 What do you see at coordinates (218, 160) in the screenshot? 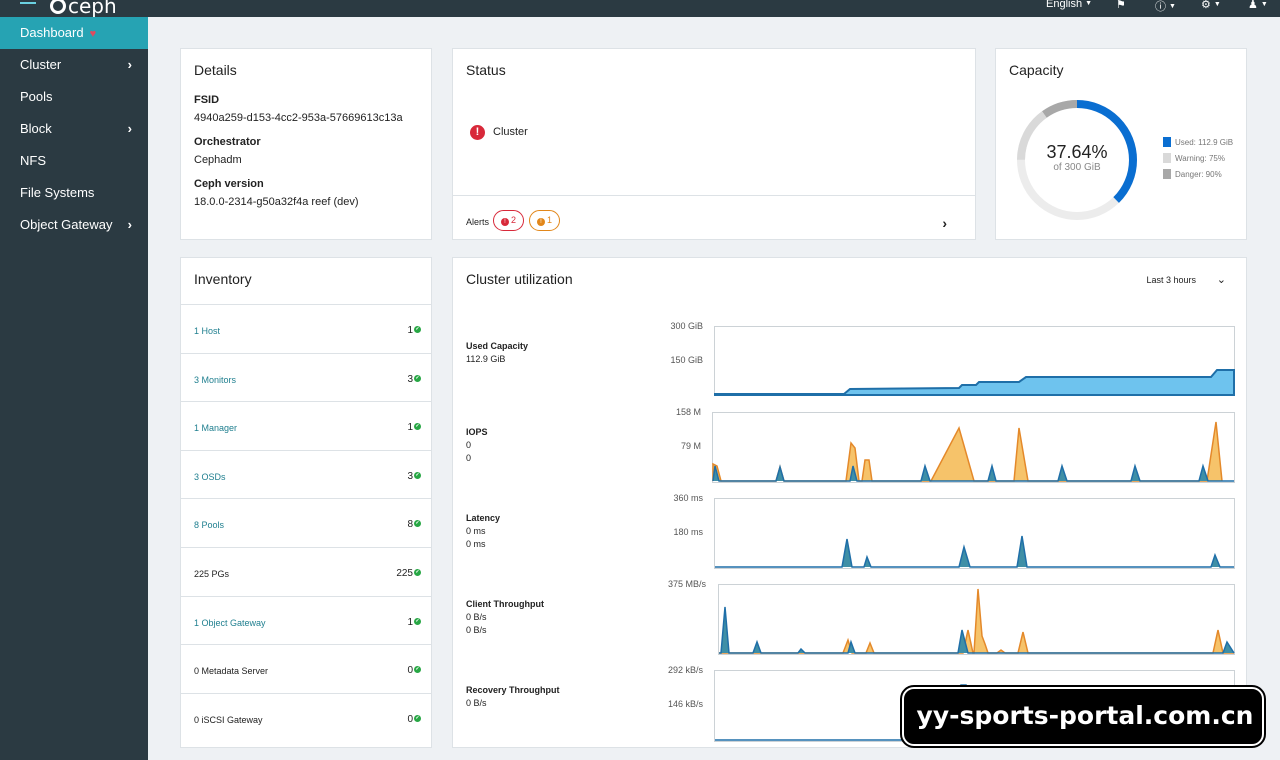
I see `orchestrator-value: Cephadm` at bounding box center [218, 160].